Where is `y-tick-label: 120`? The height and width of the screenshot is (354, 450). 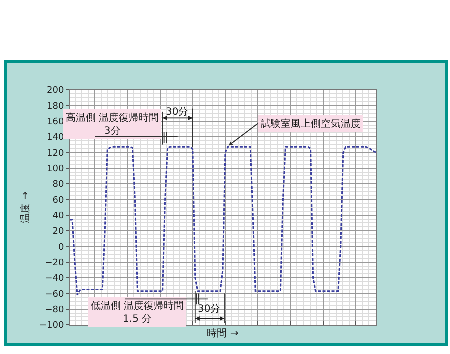
y-tick-label: 120 is located at coordinates (55, 153).